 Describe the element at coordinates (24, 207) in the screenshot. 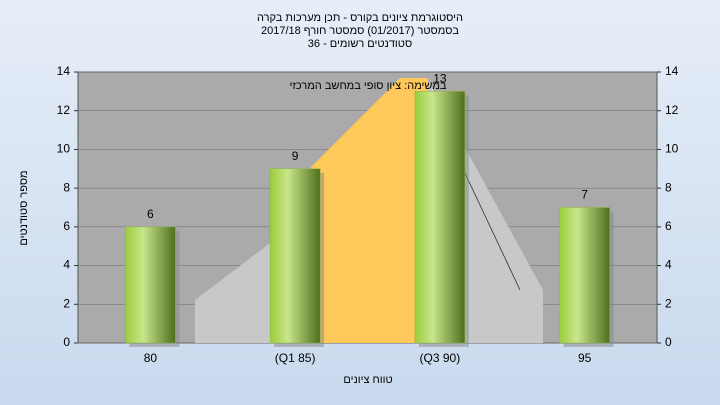

I see `y-axis-label: מספר סטודנטים` at that location.